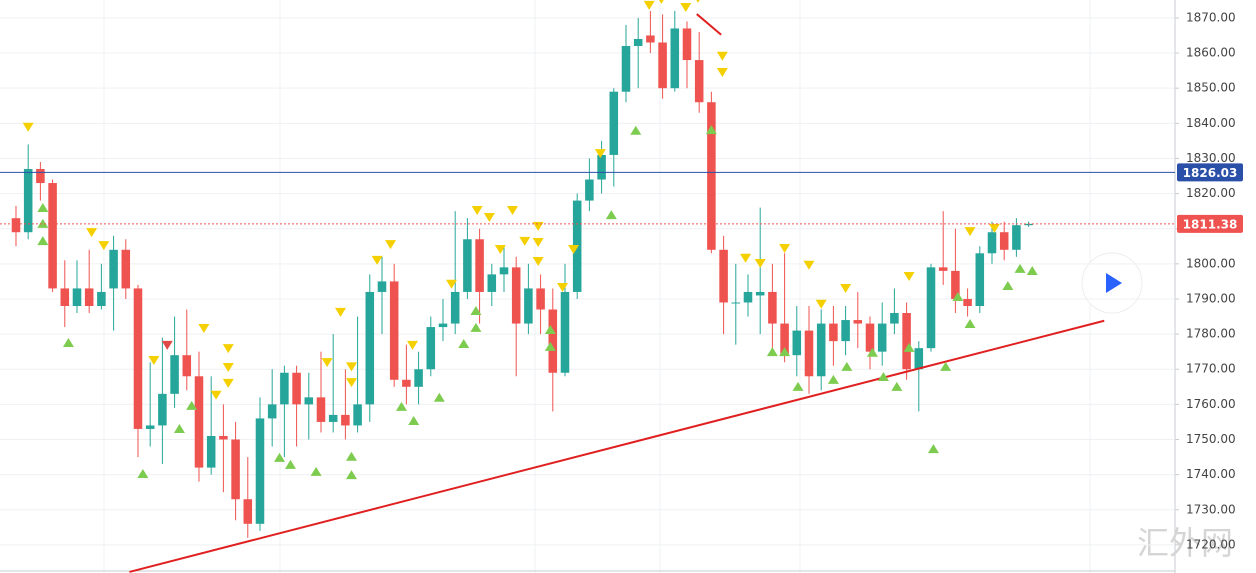 The height and width of the screenshot is (573, 1256). What do you see at coordinates (1211, 263) in the screenshot?
I see `y-tick-label: 1800.00` at bounding box center [1211, 263].